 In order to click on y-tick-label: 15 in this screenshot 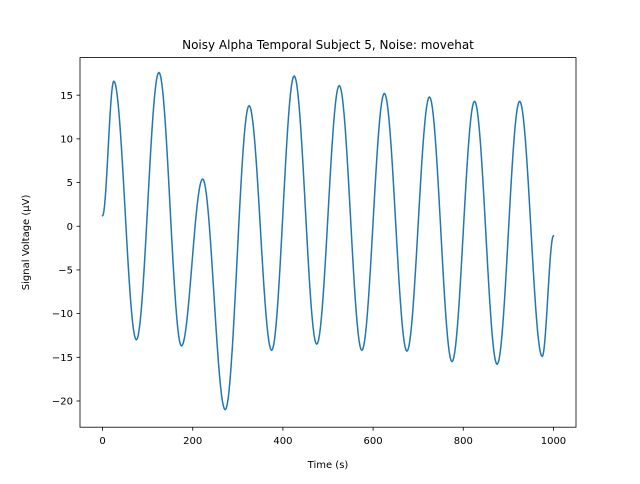, I will do `click(66, 96)`.